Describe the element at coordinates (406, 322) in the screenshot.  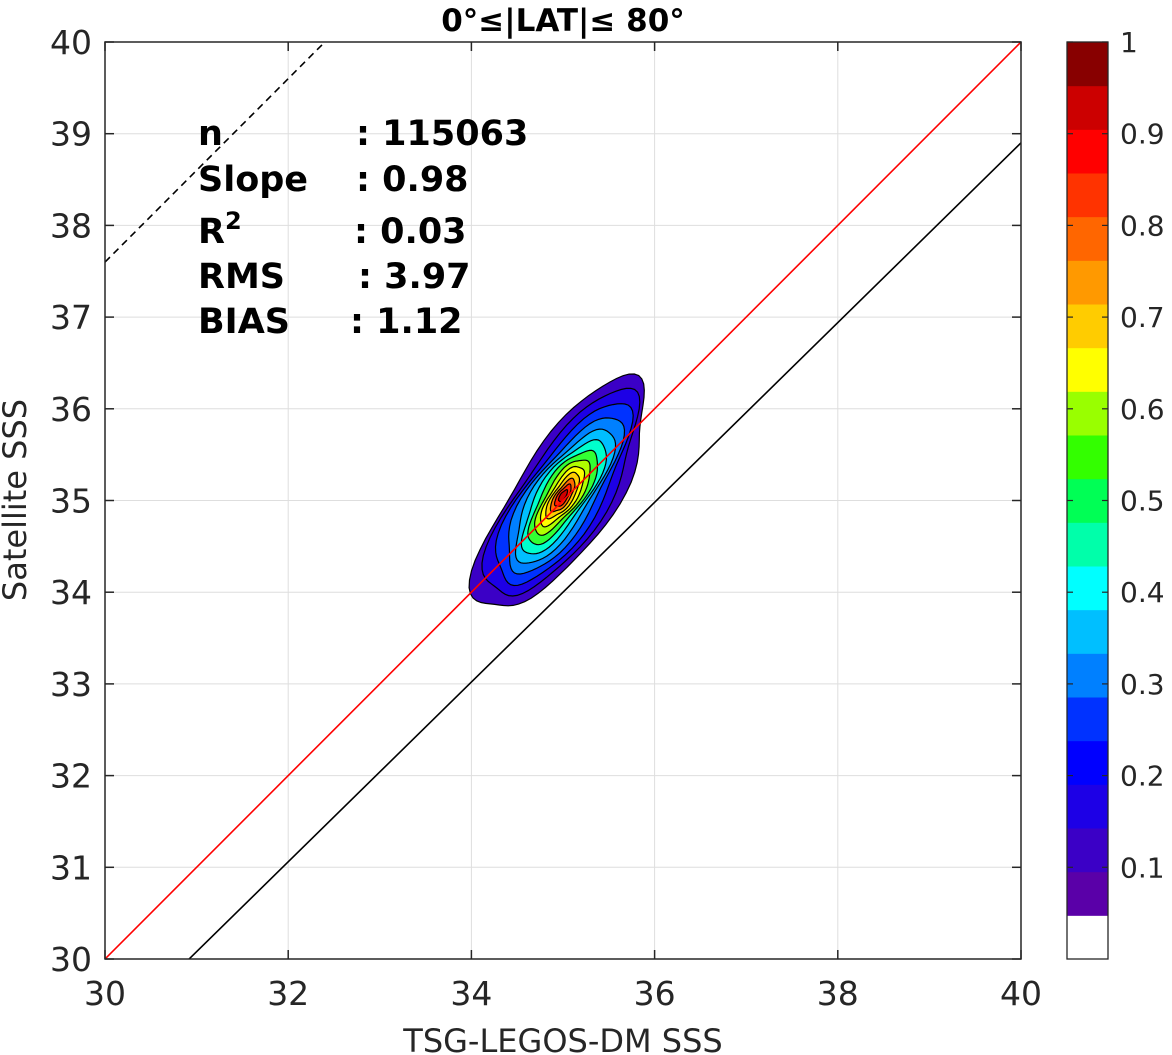
I see `stat-value-bias: : 1.12` at that location.